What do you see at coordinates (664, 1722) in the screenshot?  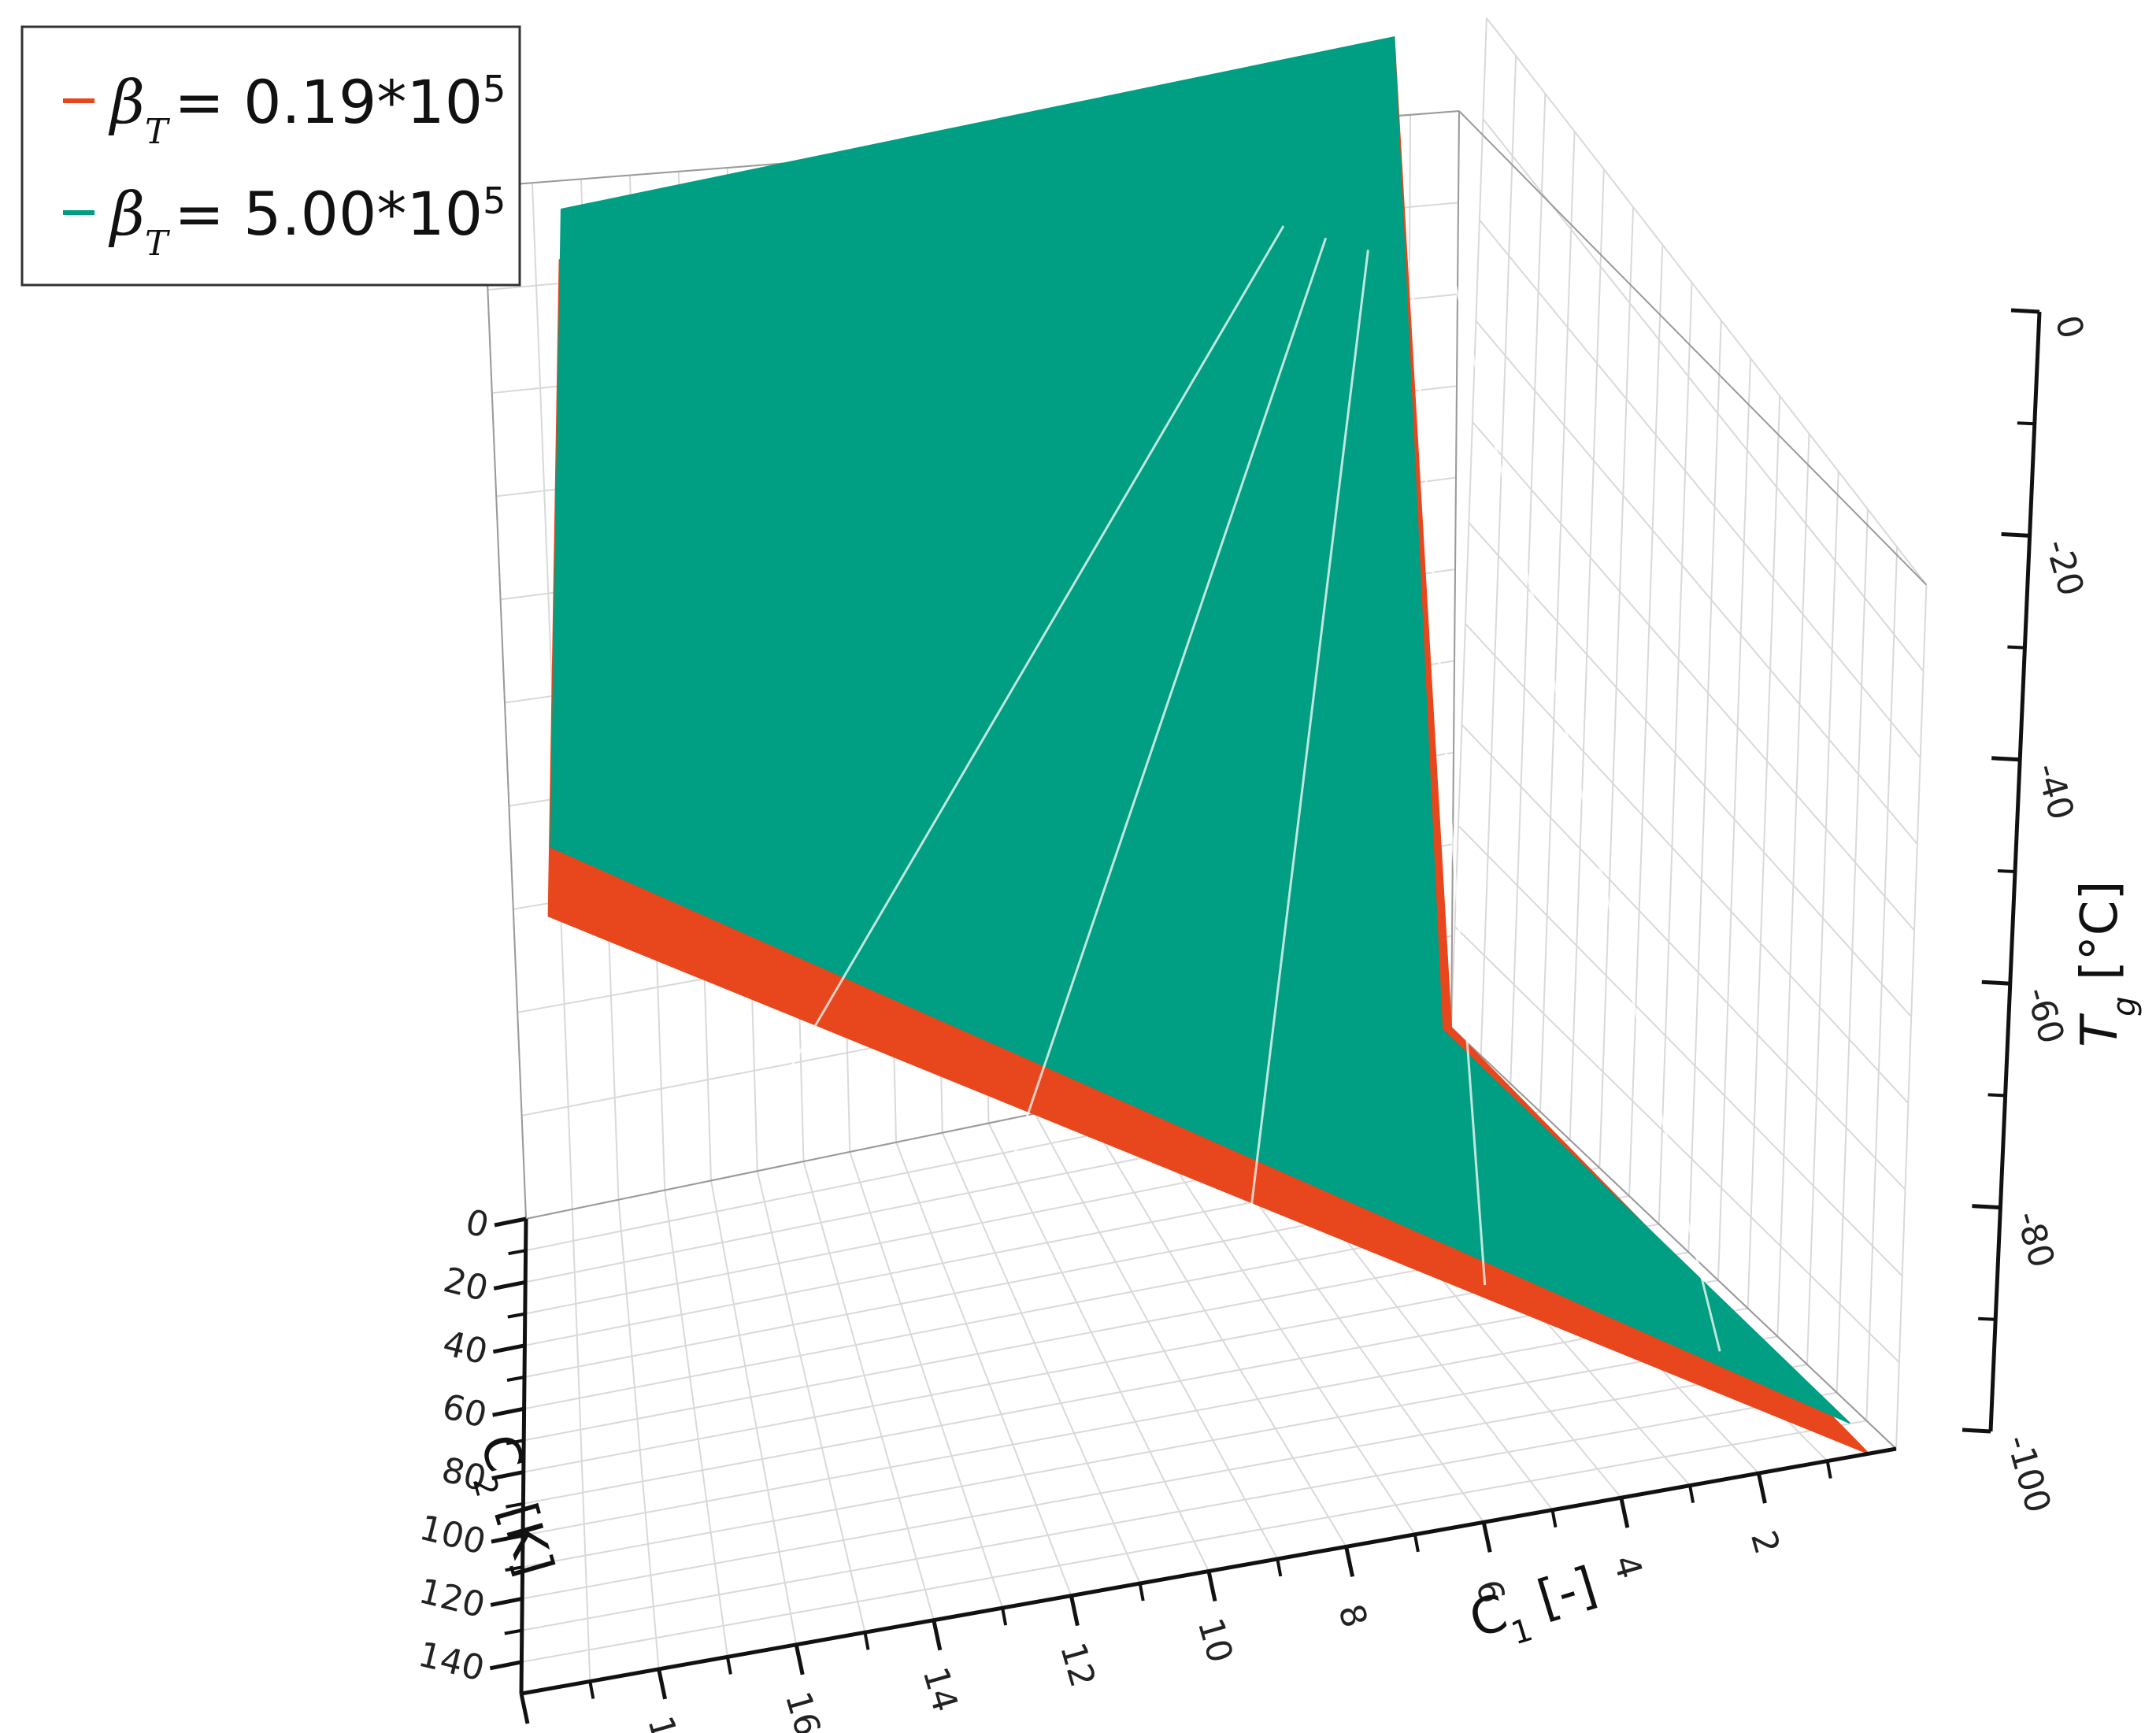 I see `c1-tick-label: 18` at bounding box center [664, 1722].